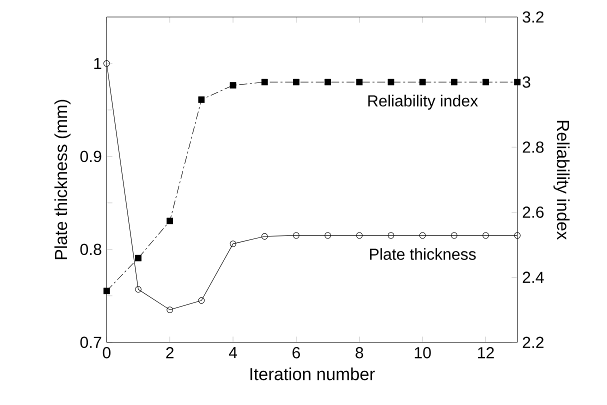  Describe the element at coordinates (533, 277) in the screenshot. I see `y2-tick-label: 2.4` at that location.